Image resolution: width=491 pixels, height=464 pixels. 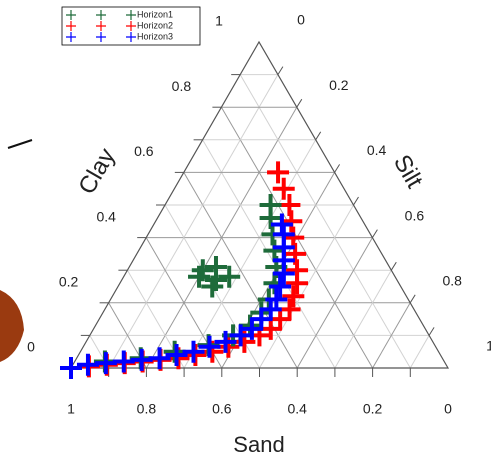 What do you see at coordinates (96, 171) in the screenshot?
I see `axis-title: Clay` at bounding box center [96, 171].